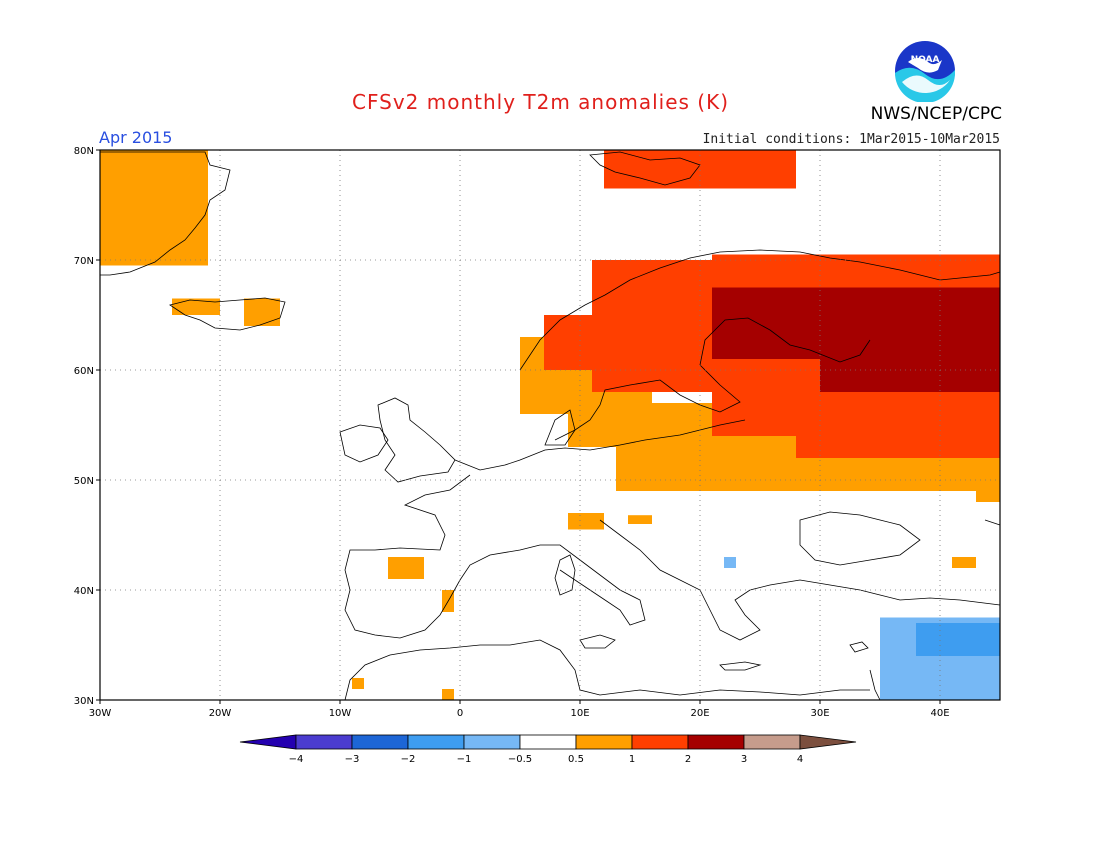  I want to click on colorbar-low-arrow, so click(268, 742).